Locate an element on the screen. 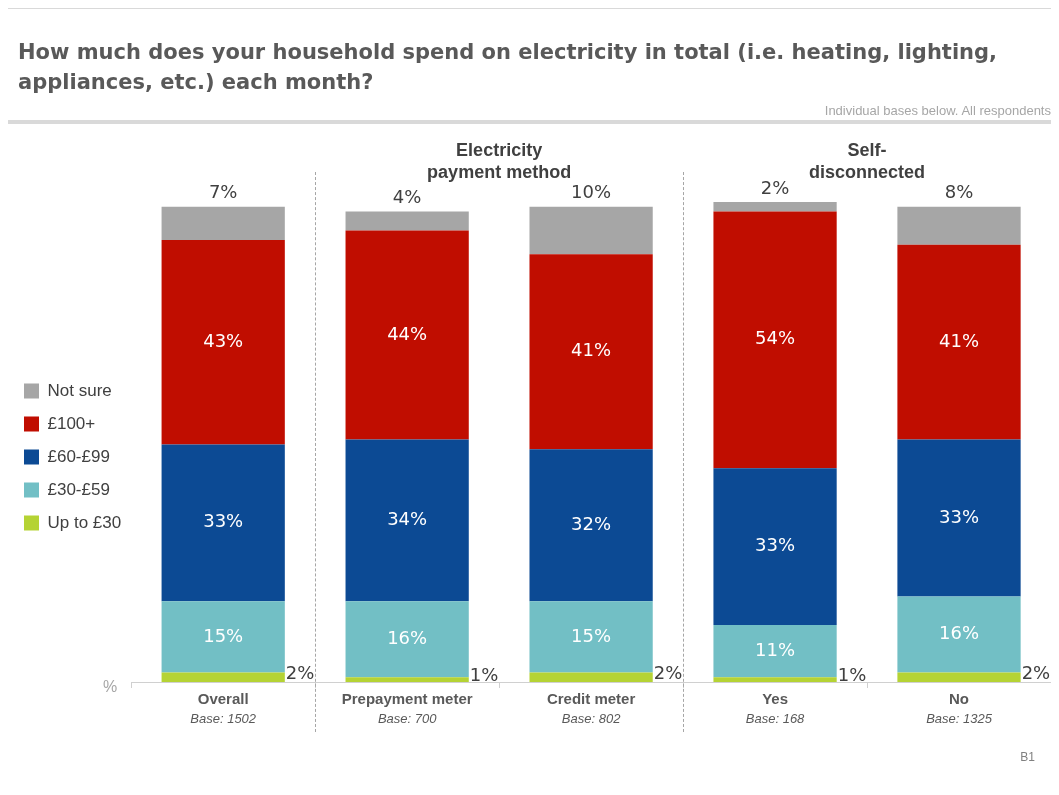 The width and height of the screenshot is (1059, 795). chart-subtitle: Individual bases below. All respondents is located at coordinates (937, 110).